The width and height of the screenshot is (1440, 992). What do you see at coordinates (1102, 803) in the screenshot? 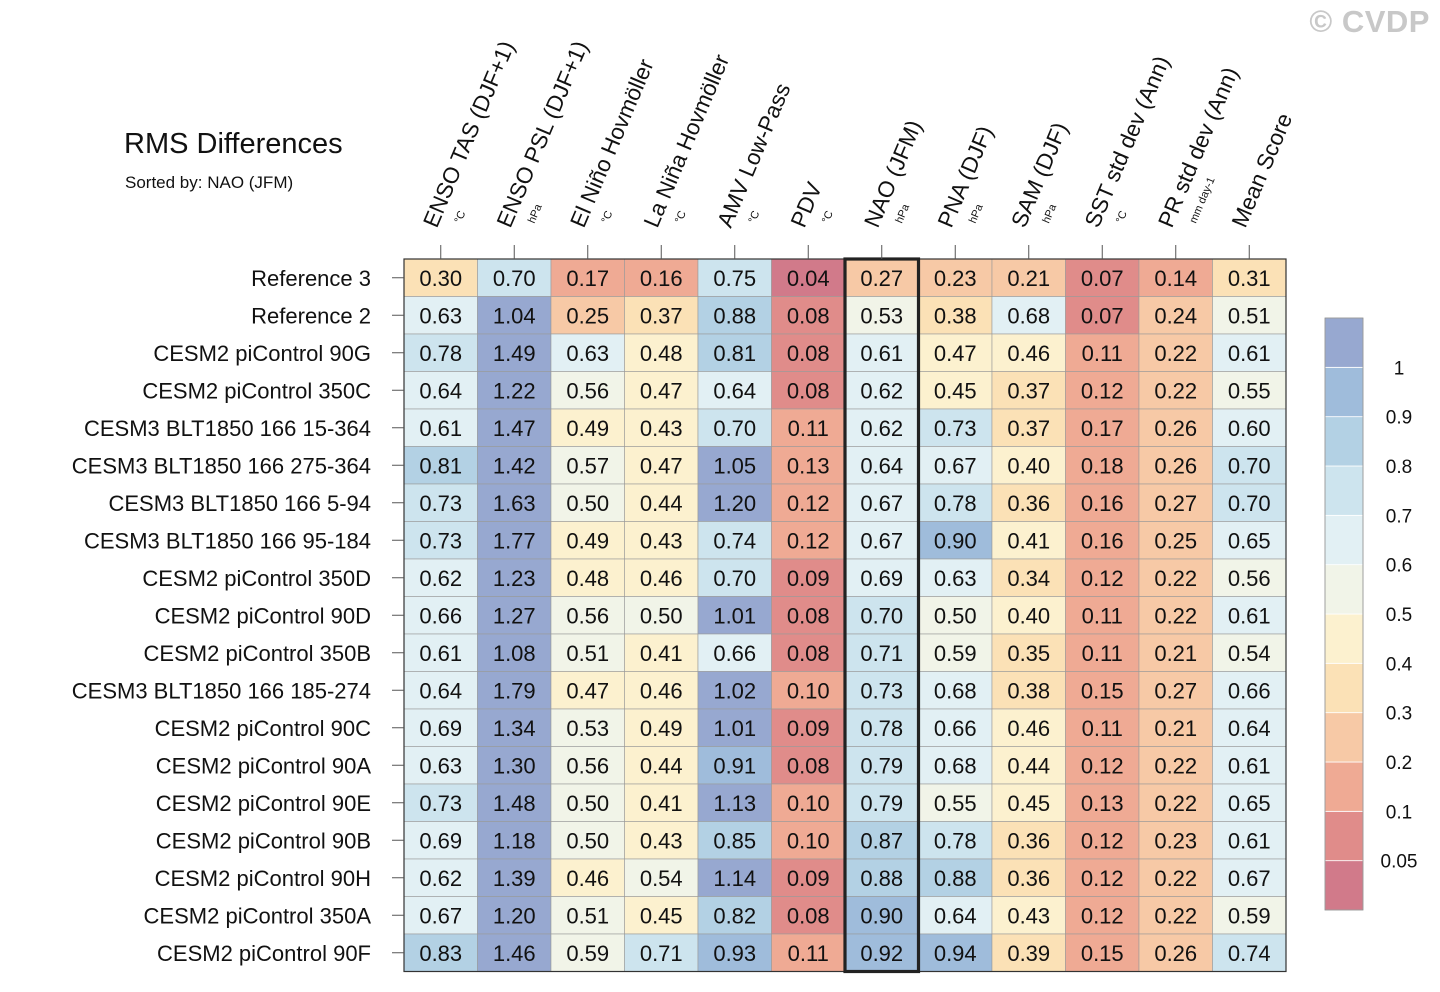
I see `cell-value: 0.13` at bounding box center [1102, 803].